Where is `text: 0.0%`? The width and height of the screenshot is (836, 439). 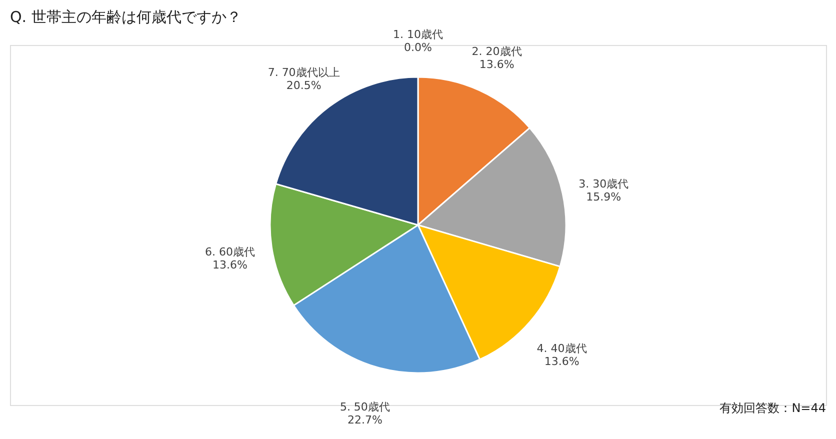
text: 0.0% is located at coordinates (418, 47).